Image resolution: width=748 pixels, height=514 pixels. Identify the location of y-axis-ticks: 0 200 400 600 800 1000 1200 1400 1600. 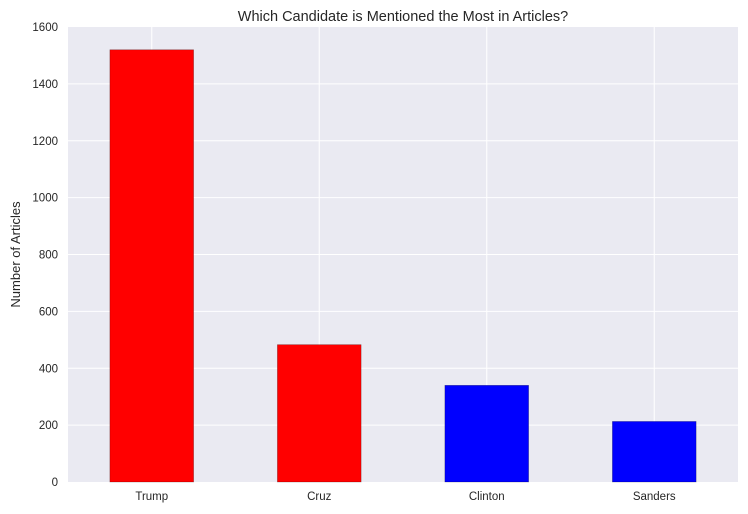
(45, 255).